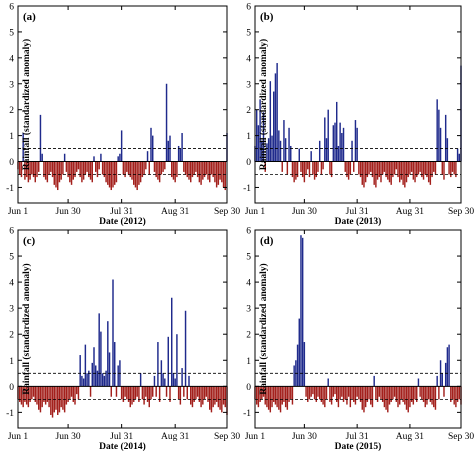 The image size is (474, 454). What do you see at coordinates (18, 437) in the screenshot?
I see `x-tick-label: Jun 1` at bounding box center [18, 437].